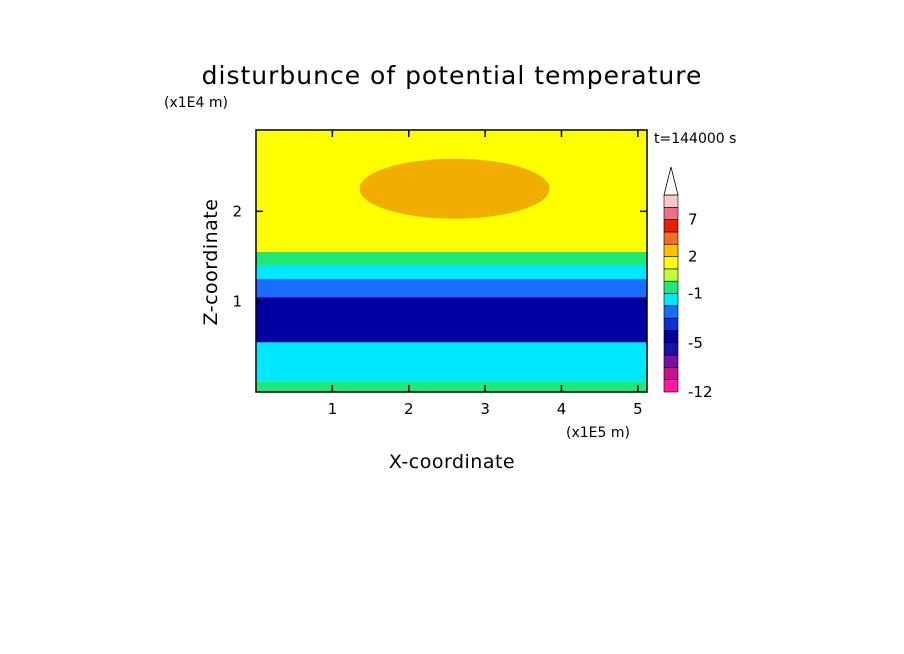  I want to click on y-unit-label: (x1E4 m), so click(196, 103).